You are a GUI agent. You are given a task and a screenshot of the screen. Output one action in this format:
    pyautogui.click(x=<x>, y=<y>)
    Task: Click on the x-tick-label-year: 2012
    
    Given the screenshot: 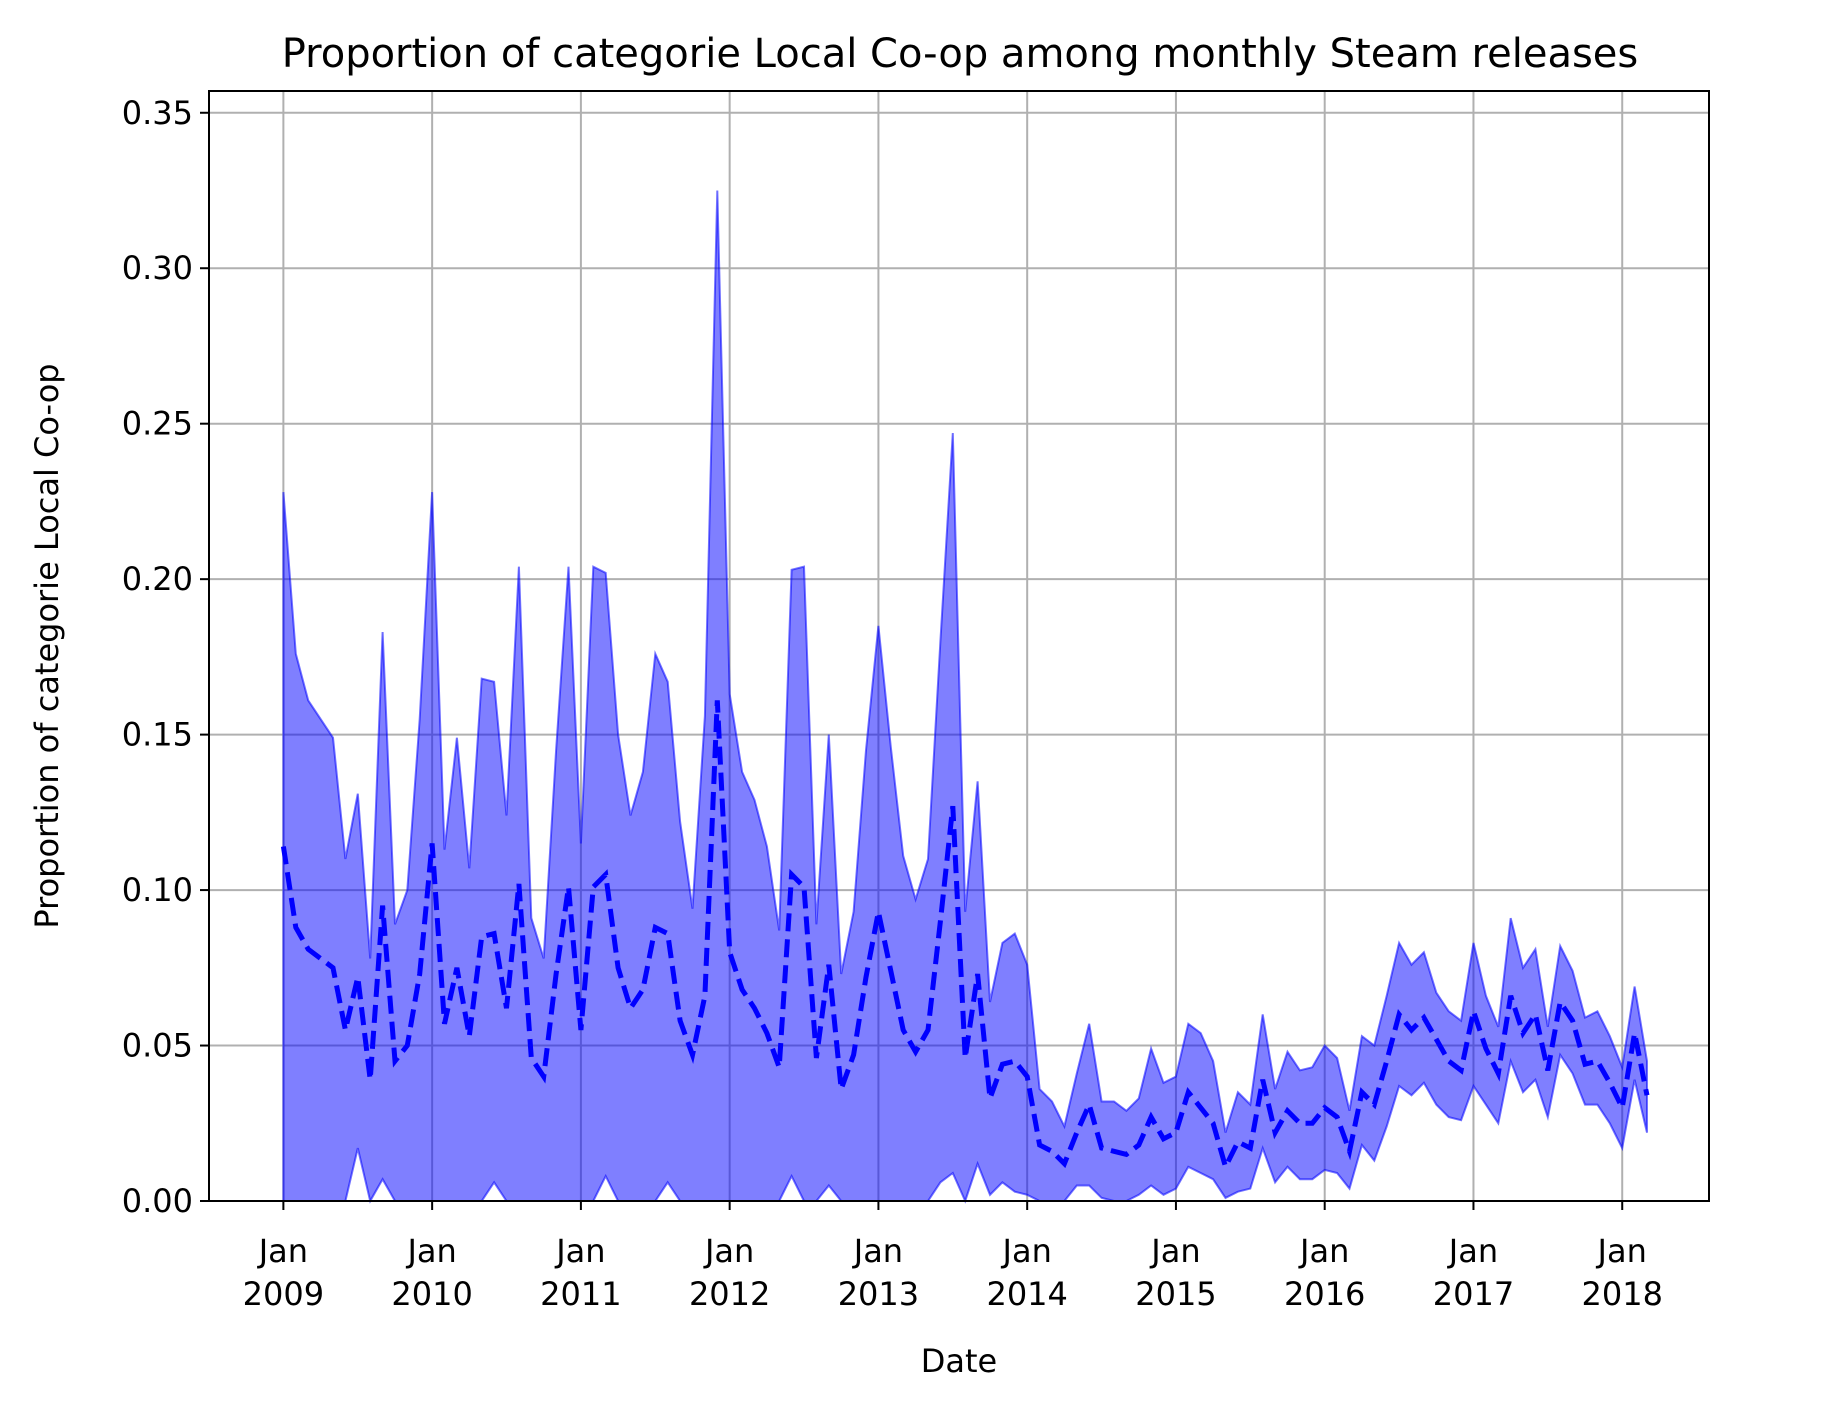 What is the action you would take?
    pyautogui.click(x=729, y=1294)
    